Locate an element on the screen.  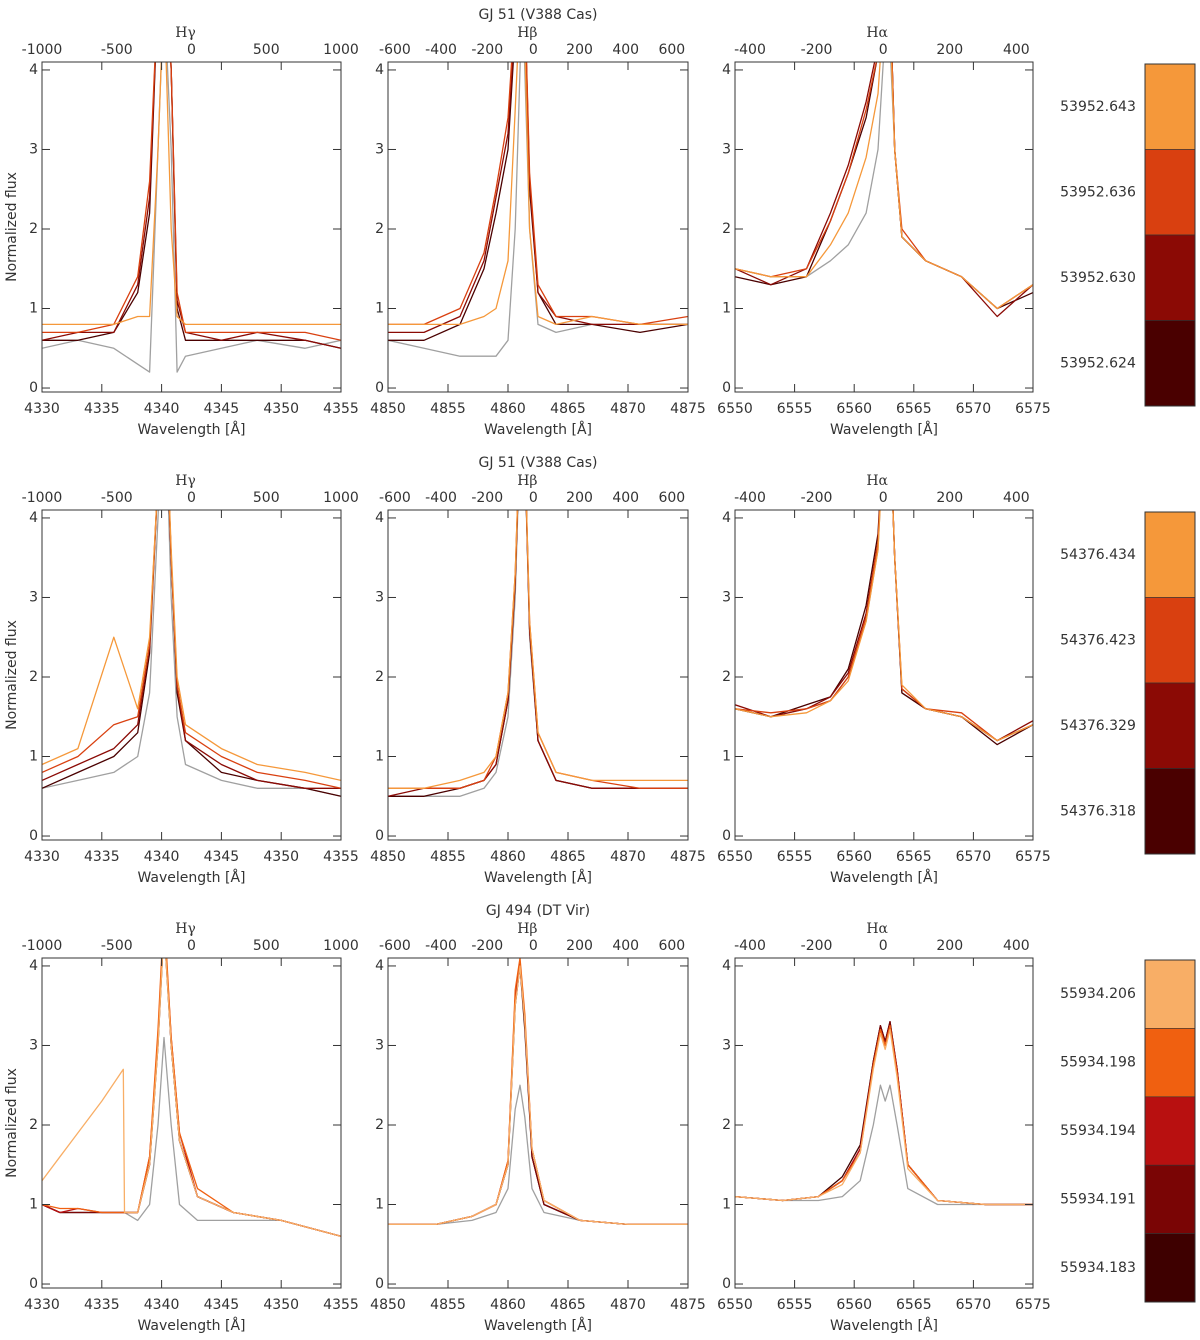
x-tick-label: 4860 is located at coordinates (508, 409).